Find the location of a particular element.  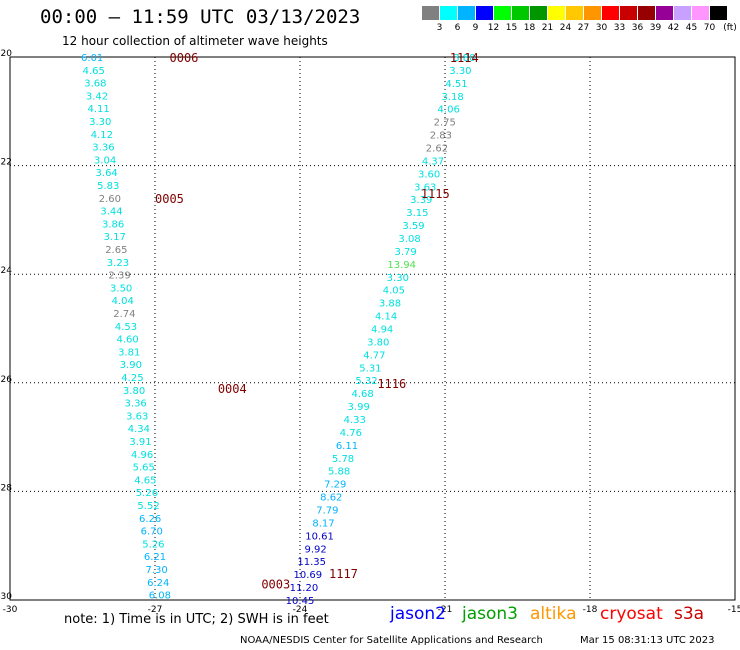

swh-value-label: 5.26 is located at coordinates (147, 493).